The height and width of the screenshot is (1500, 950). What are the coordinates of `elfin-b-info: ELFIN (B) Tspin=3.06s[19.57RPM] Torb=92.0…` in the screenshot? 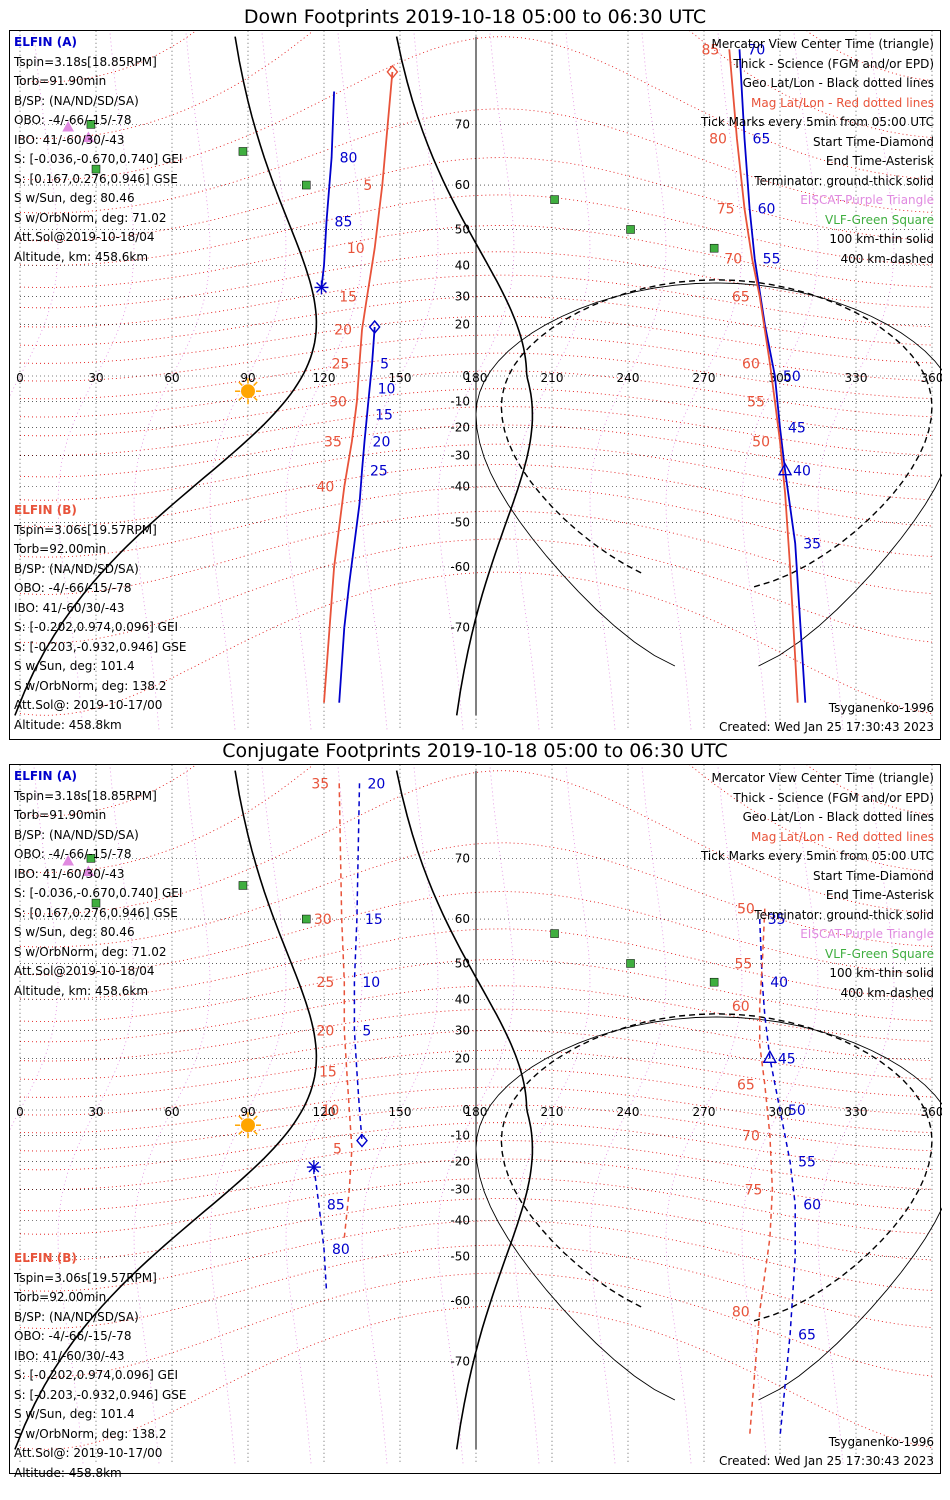 It's located at (100, 1366).